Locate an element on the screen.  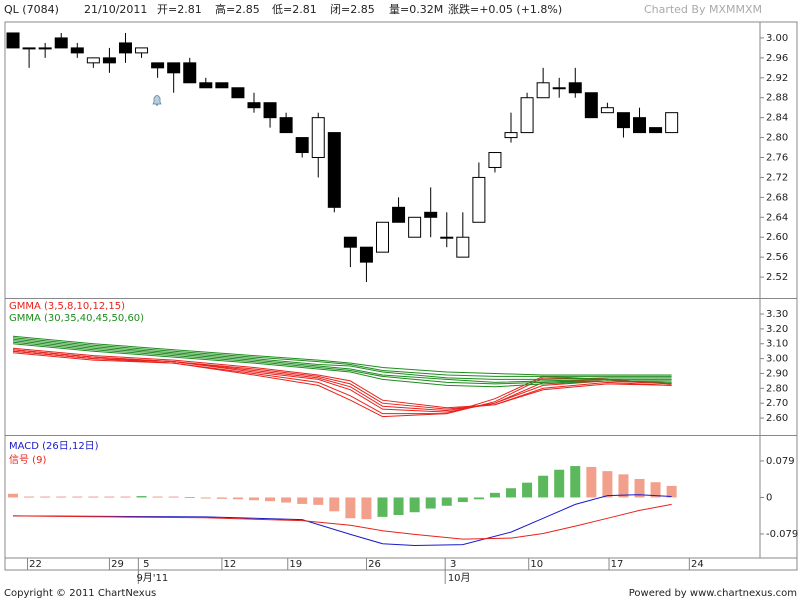
x-tick-label: 17 is located at coordinates (617, 564).